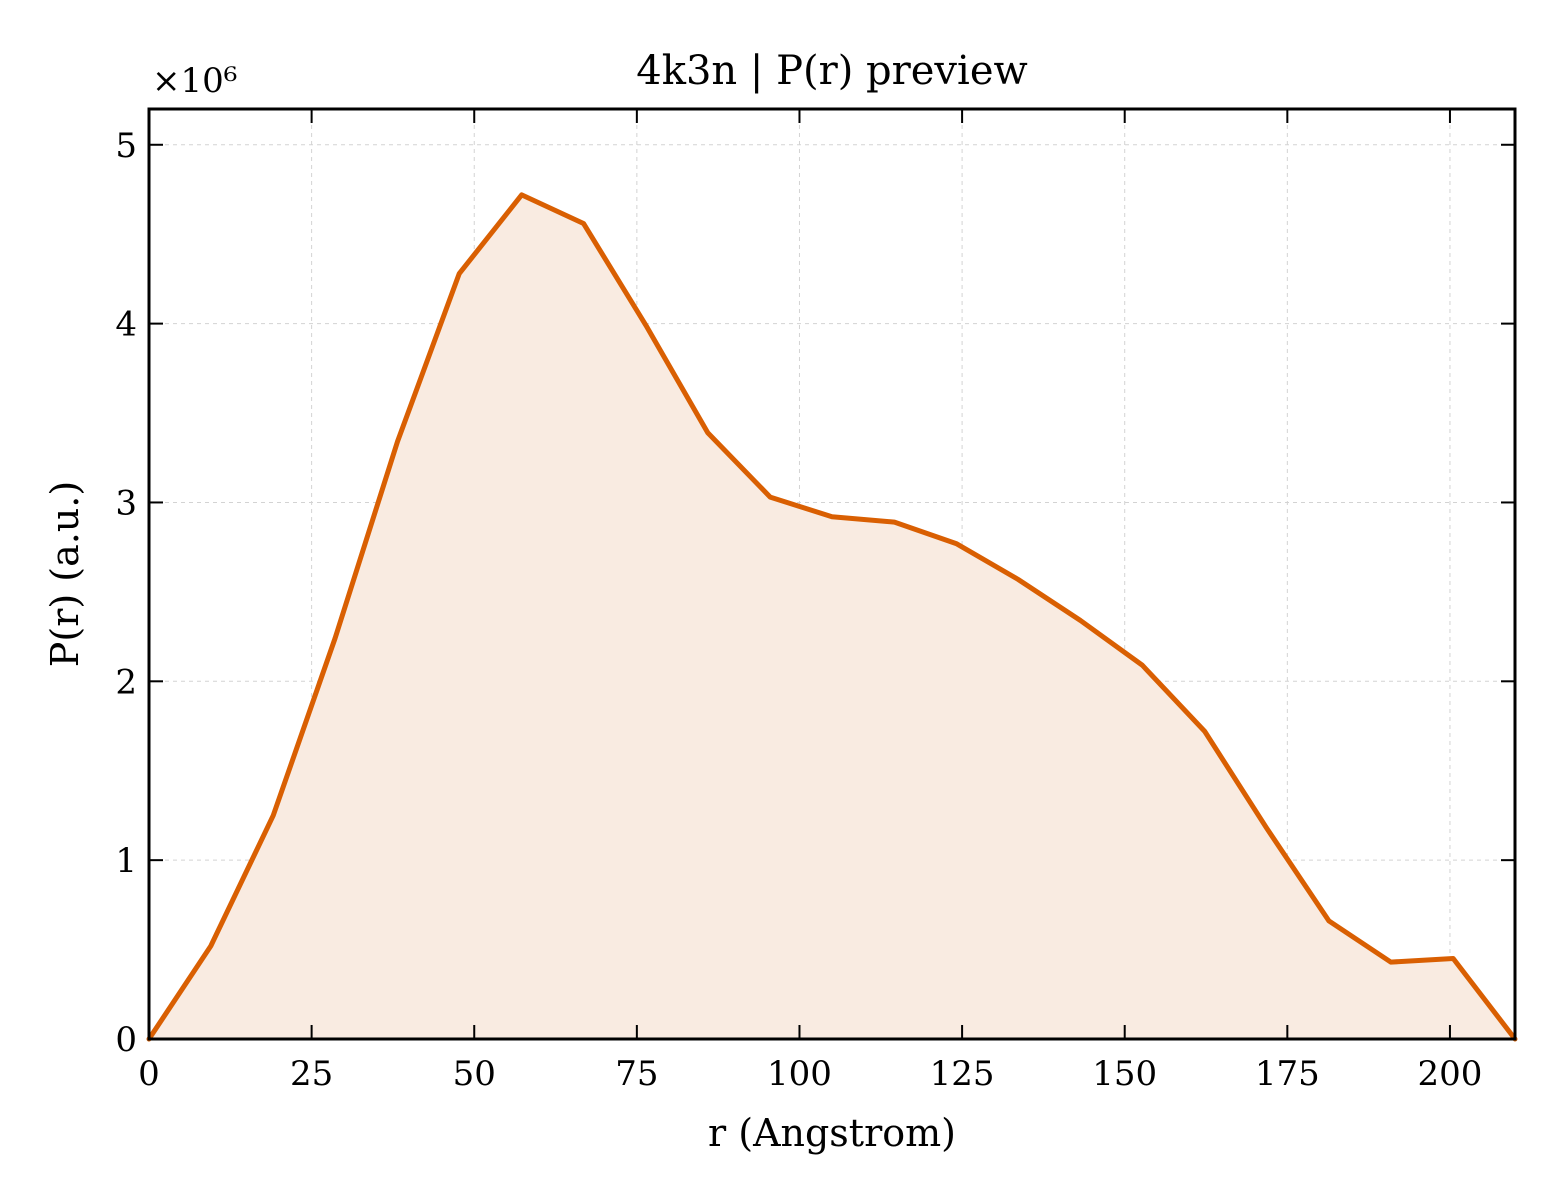 This screenshot has height=1200, width=1560. What do you see at coordinates (1449, 1074) in the screenshot?
I see `x-tick-label: 200` at bounding box center [1449, 1074].